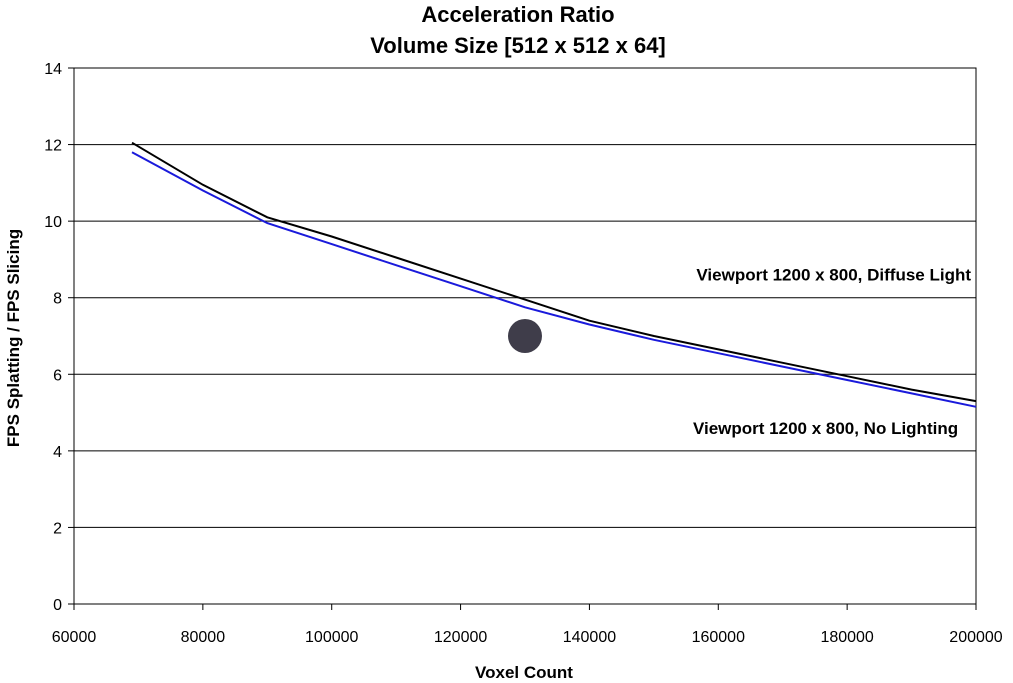 The width and height of the screenshot is (1013, 683). Describe the element at coordinates (833, 275) in the screenshot. I see `series-annotation: Viewport 1200 x 800, Diffuse Light` at that location.